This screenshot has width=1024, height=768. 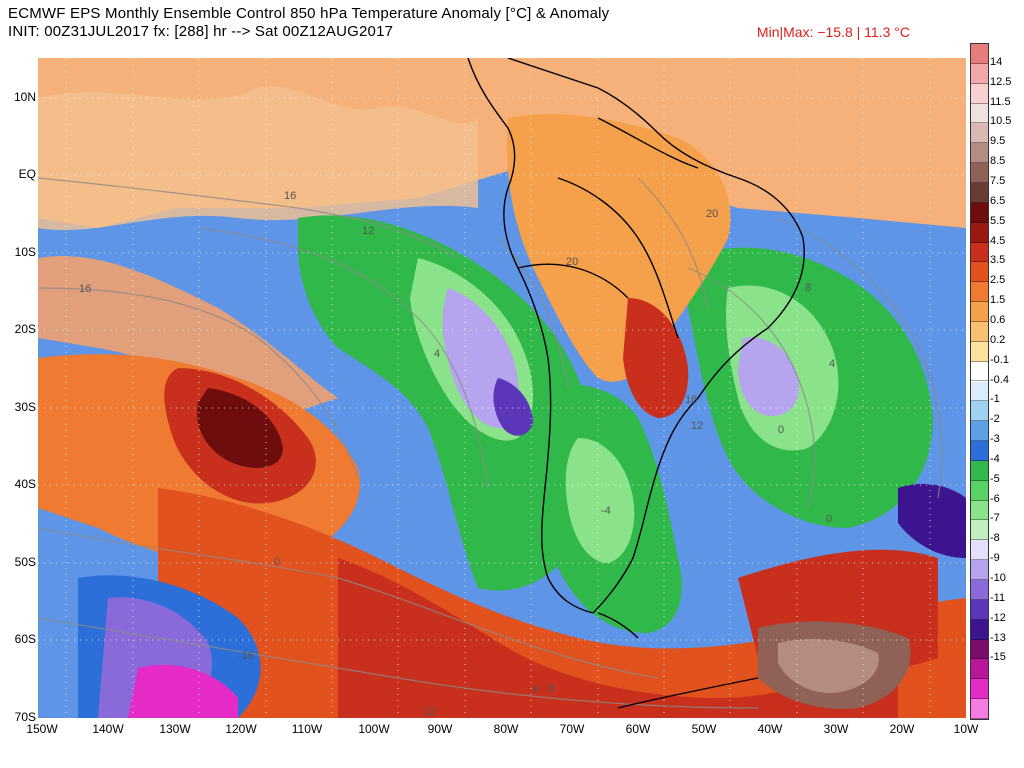 I want to click on lon-label: 90W, so click(x=440, y=729).